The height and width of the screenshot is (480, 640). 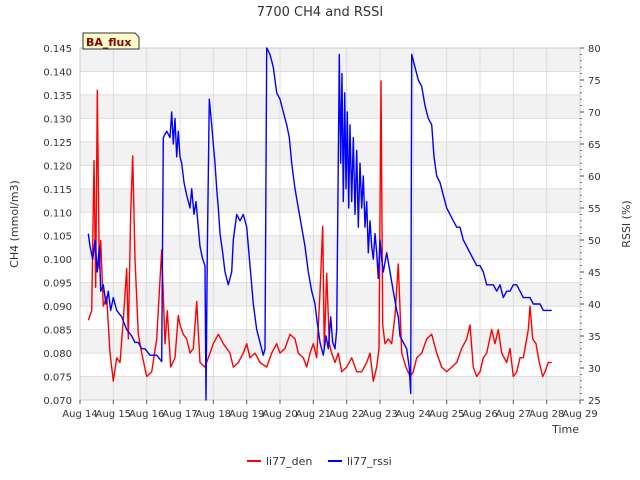 I want to click on y-tick-label: 0.090, so click(x=57, y=307).